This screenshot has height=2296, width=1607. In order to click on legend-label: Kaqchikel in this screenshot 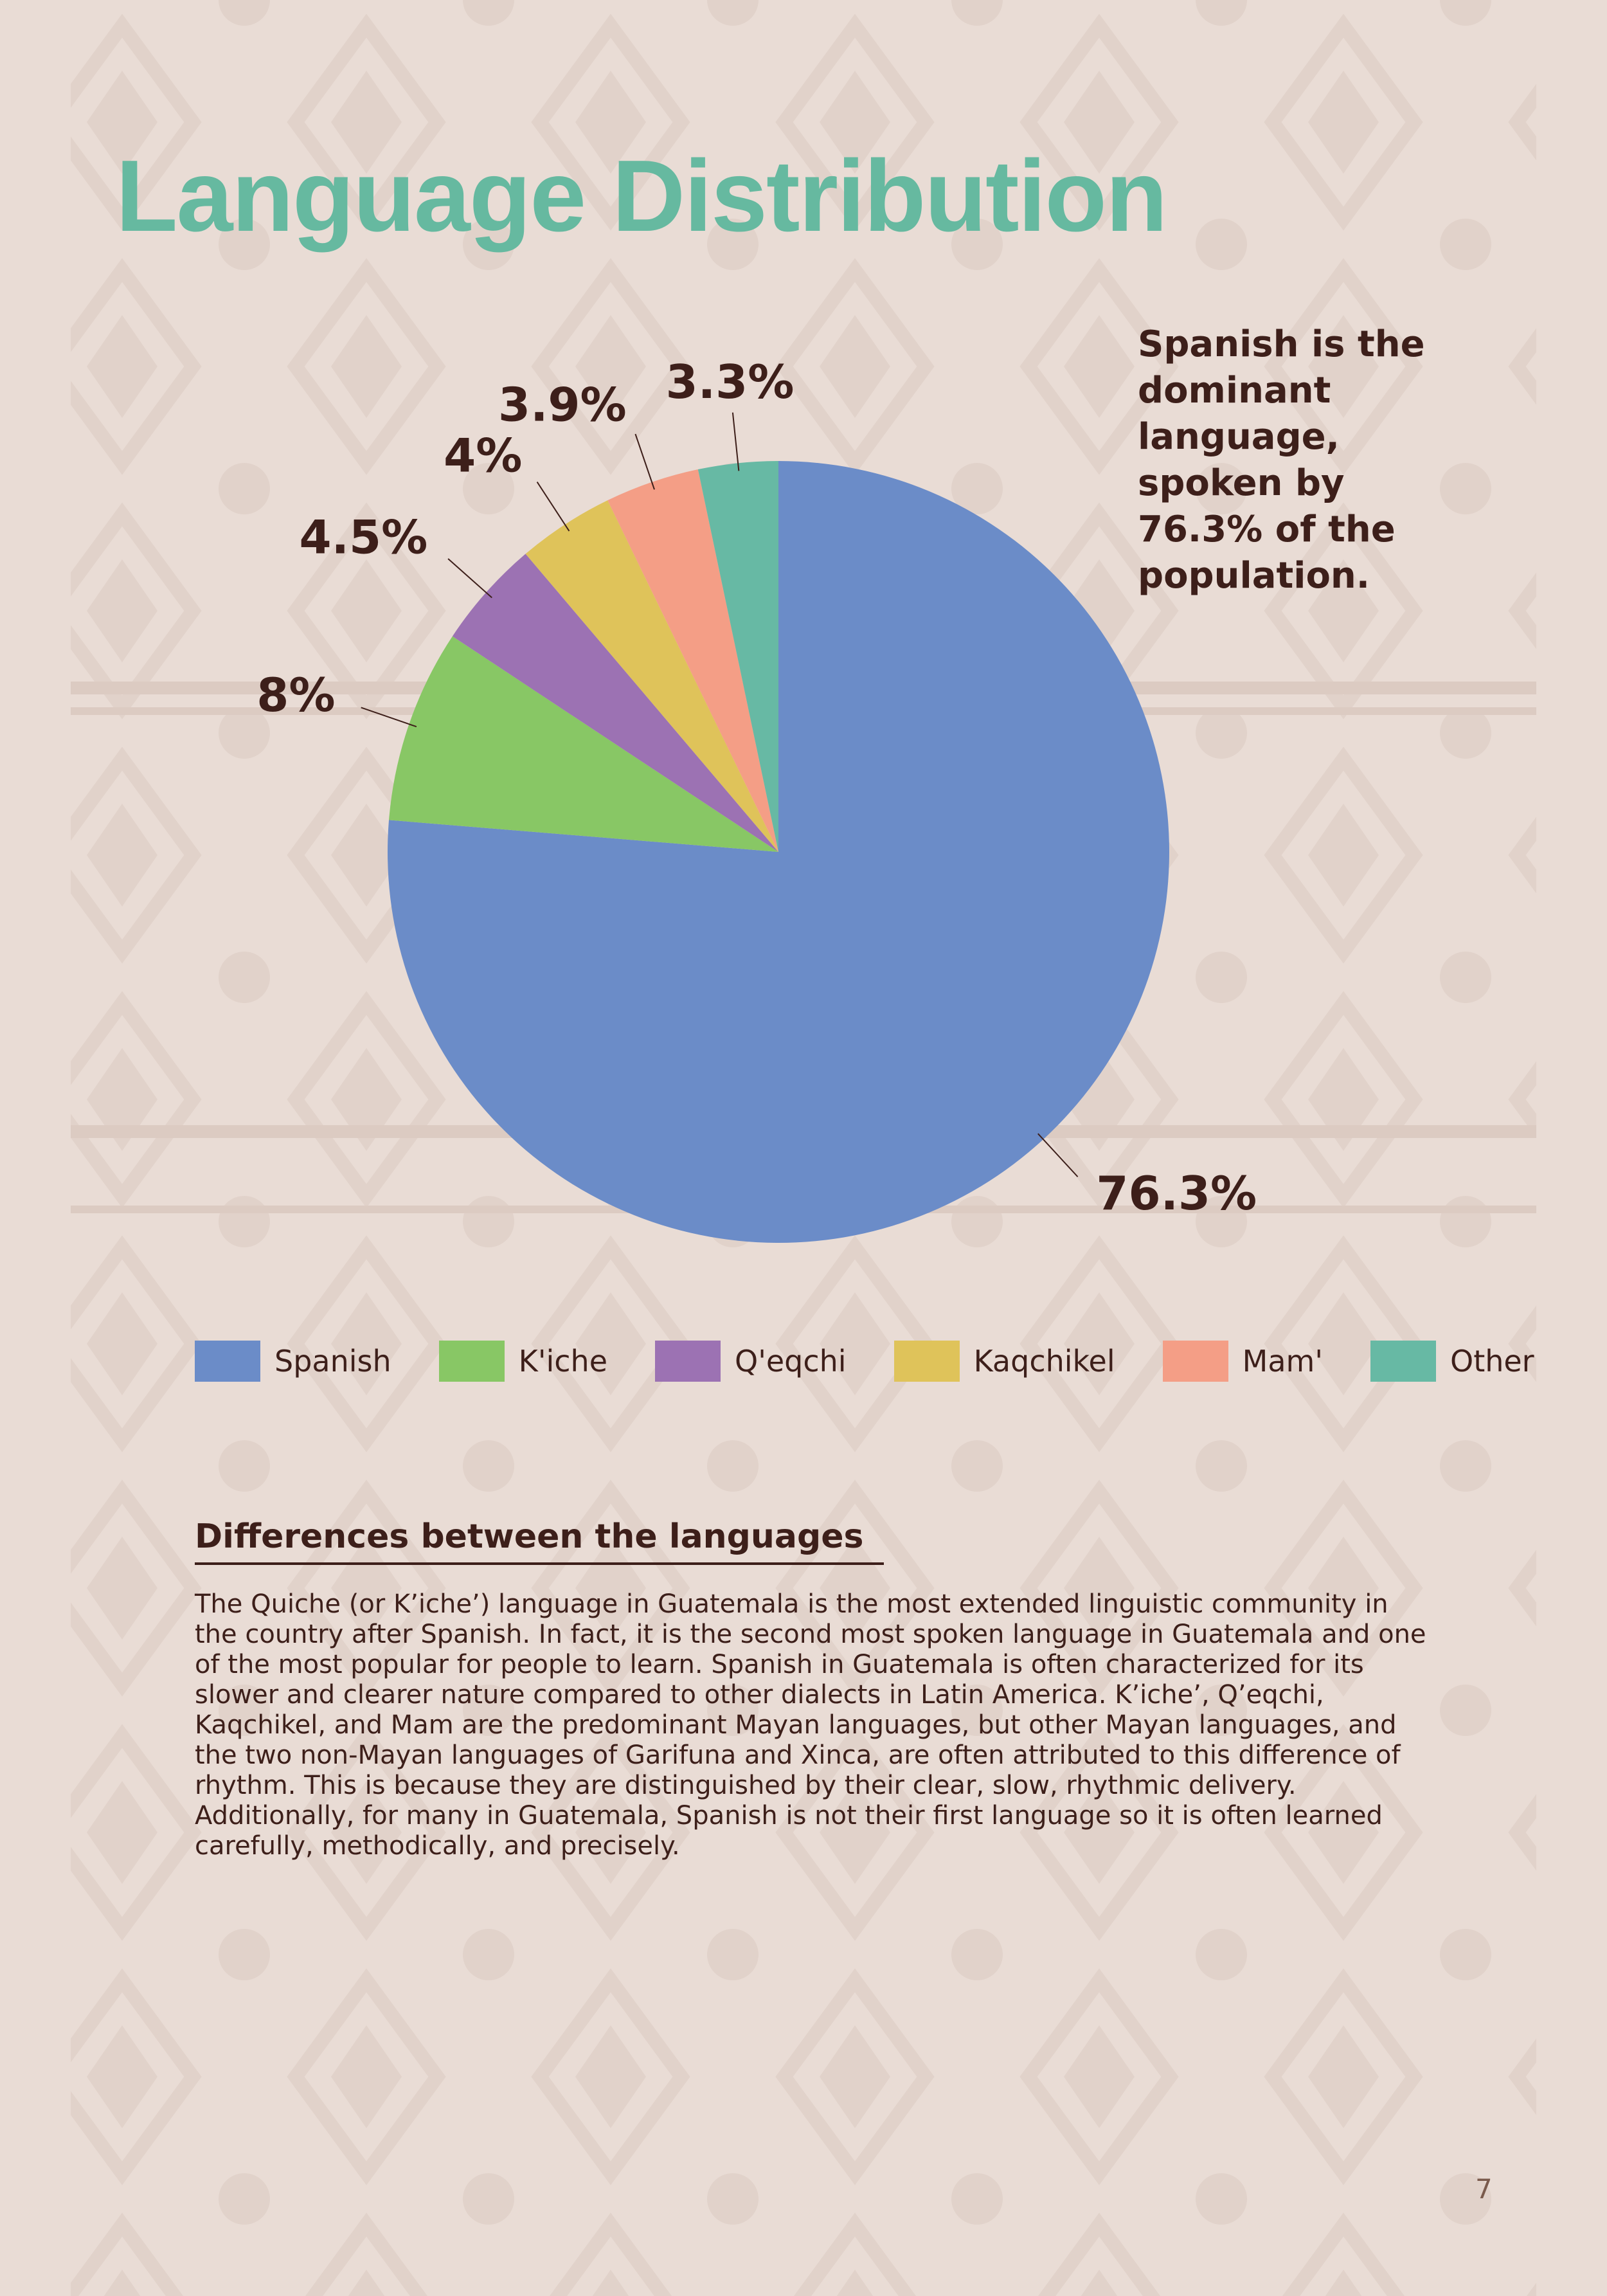, I will do `click(1044, 1361)`.